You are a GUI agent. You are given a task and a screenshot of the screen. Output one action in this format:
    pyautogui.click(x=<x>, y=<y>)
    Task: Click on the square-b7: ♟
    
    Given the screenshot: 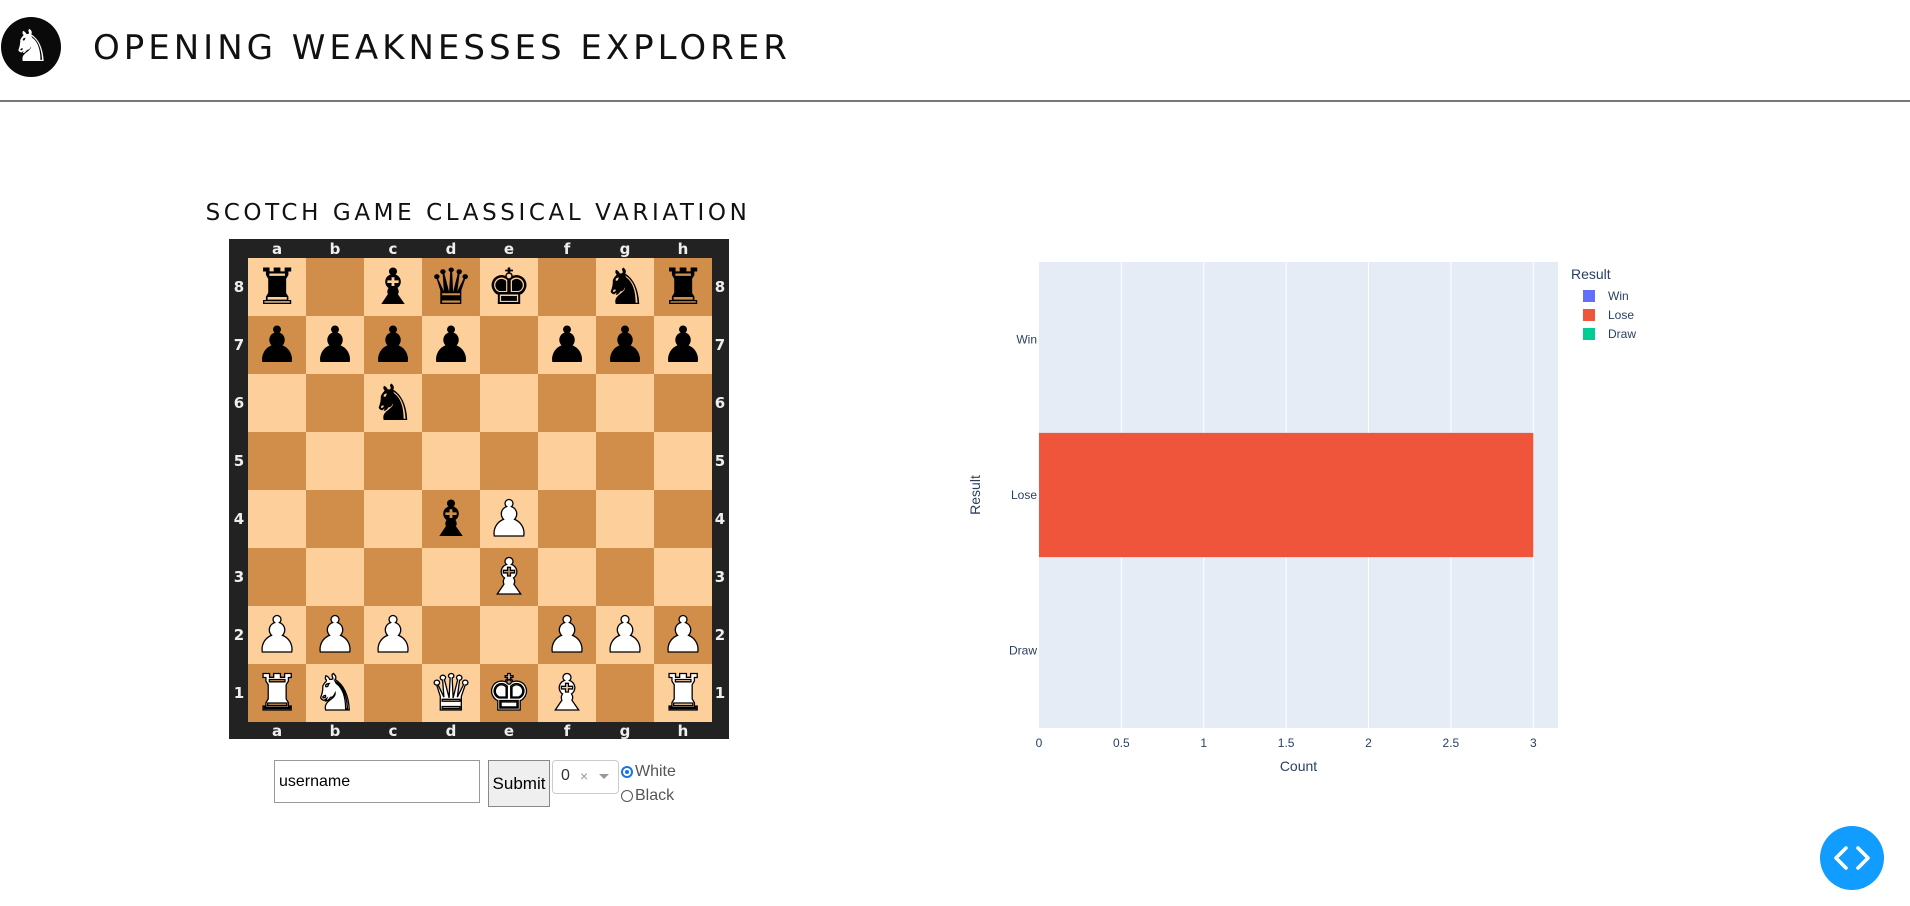 What is the action you would take?
    pyautogui.click(x=335, y=345)
    